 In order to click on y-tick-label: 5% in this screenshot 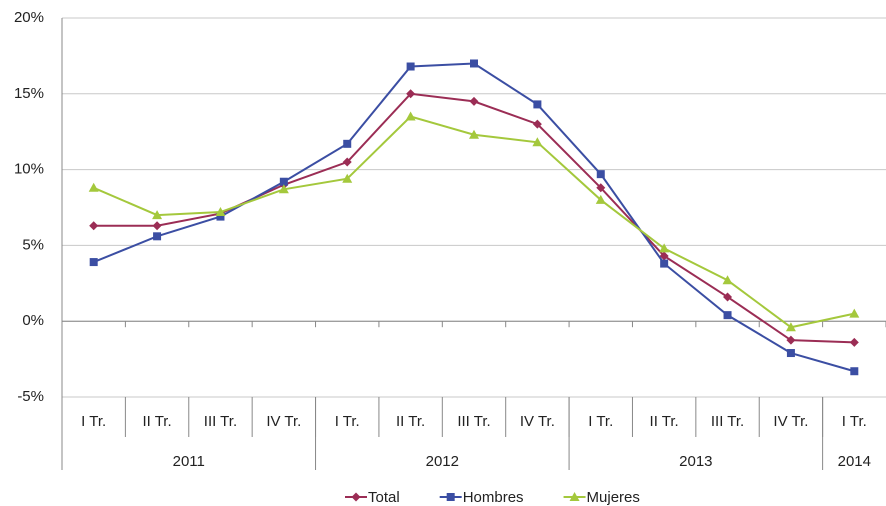, I will do `click(33, 244)`.